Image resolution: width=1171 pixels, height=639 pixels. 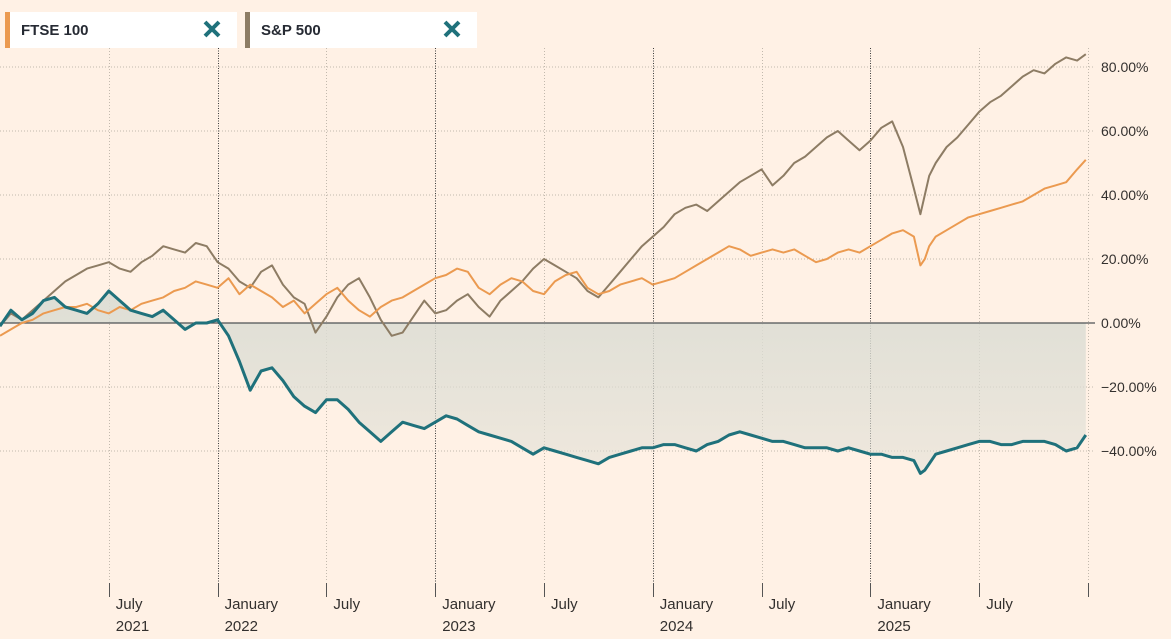 What do you see at coordinates (241, 626) in the screenshot?
I see `x-tick-year-label-1: 2022` at bounding box center [241, 626].